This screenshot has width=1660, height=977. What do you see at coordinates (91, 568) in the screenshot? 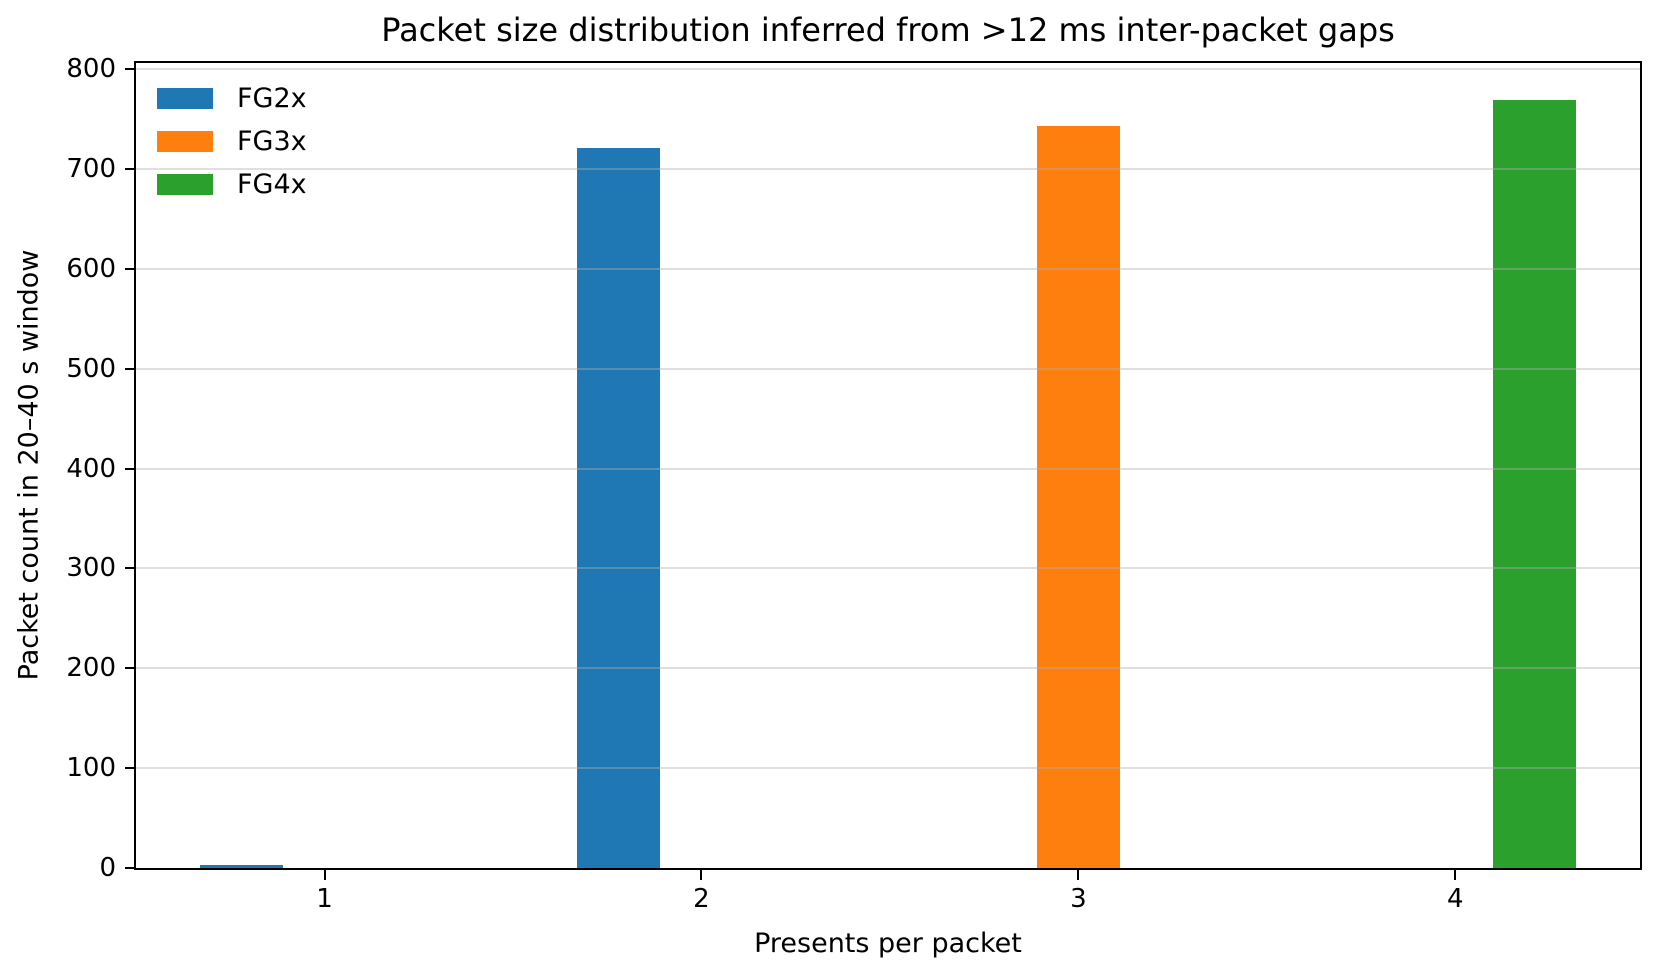
I see `y-tick-label-300: 300` at bounding box center [91, 568].